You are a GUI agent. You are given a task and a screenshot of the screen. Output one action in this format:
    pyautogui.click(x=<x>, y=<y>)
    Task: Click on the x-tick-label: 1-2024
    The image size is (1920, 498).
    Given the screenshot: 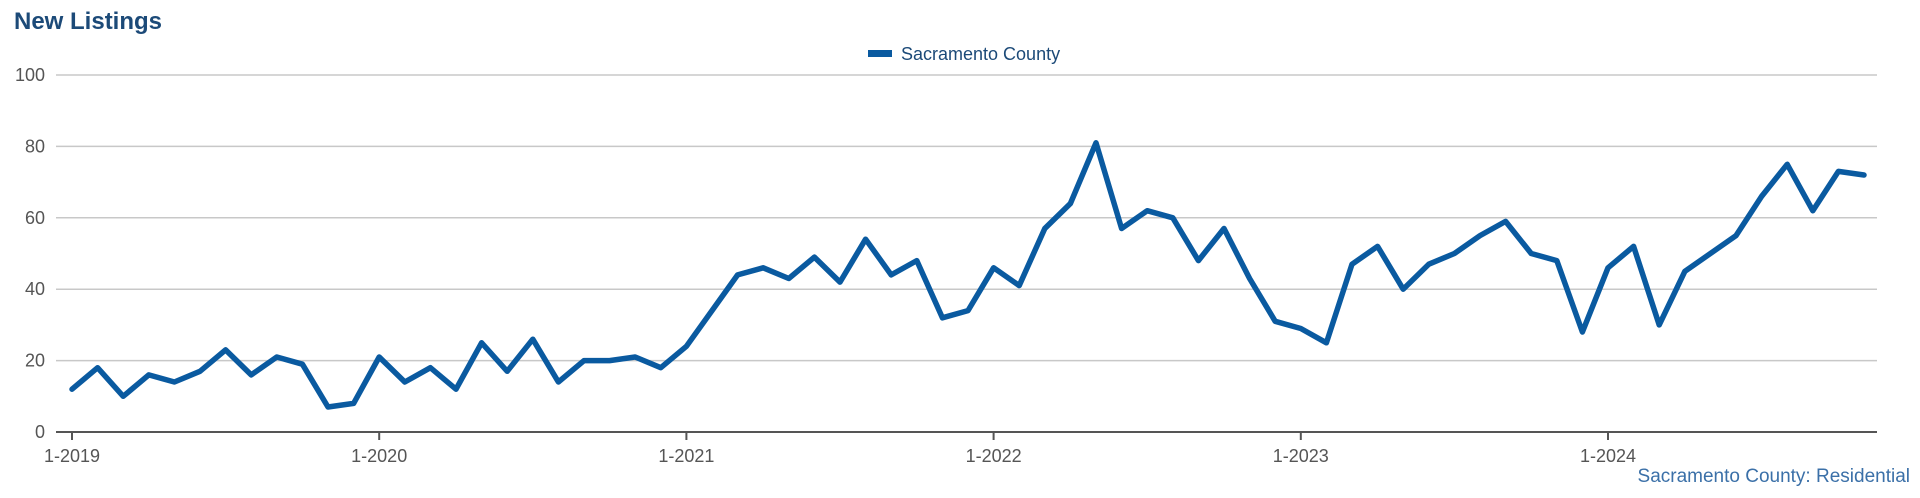 What is the action you would take?
    pyautogui.click(x=1608, y=456)
    